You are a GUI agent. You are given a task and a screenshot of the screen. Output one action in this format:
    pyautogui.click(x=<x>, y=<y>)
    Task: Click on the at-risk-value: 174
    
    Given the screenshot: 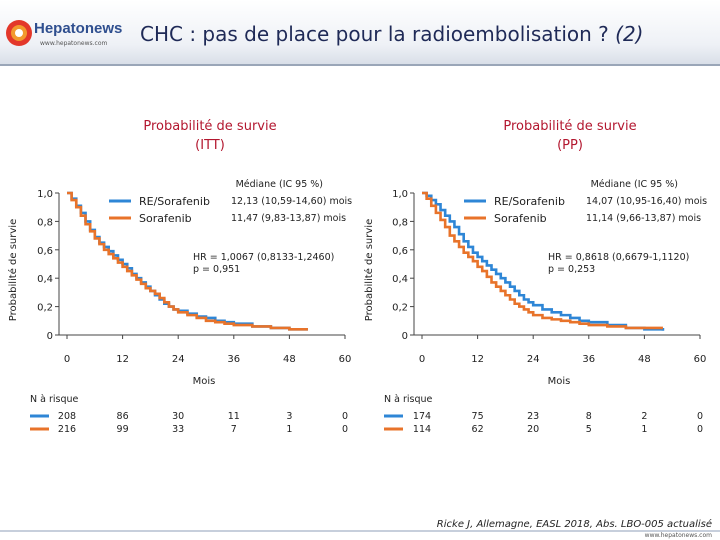 What is the action you would take?
    pyautogui.click(x=422, y=416)
    